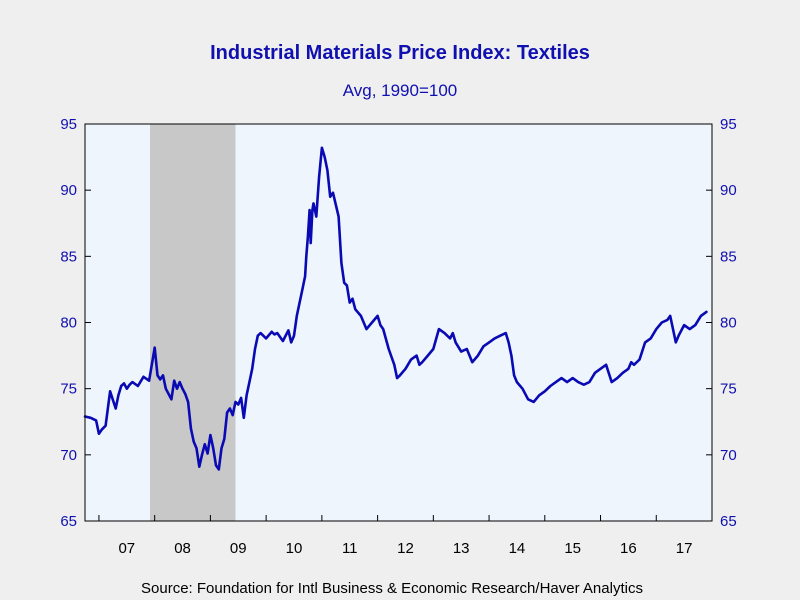  I want to click on x-tick-label: 13, so click(461, 548).